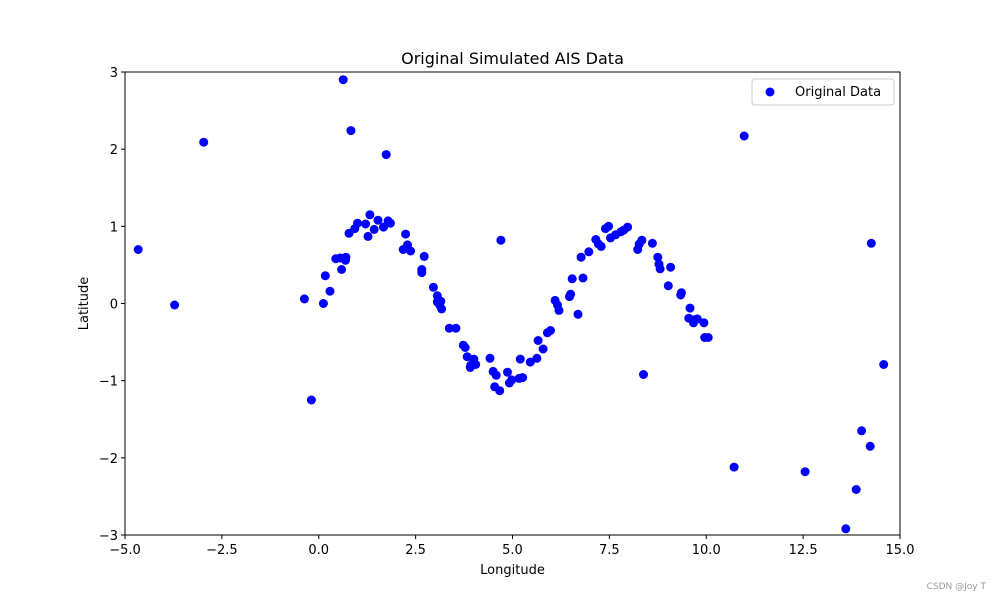 The height and width of the screenshot is (600, 1000). Describe the element at coordinates (108, 459) in the screenshot. I see `y-tick-label: −2` at that location.